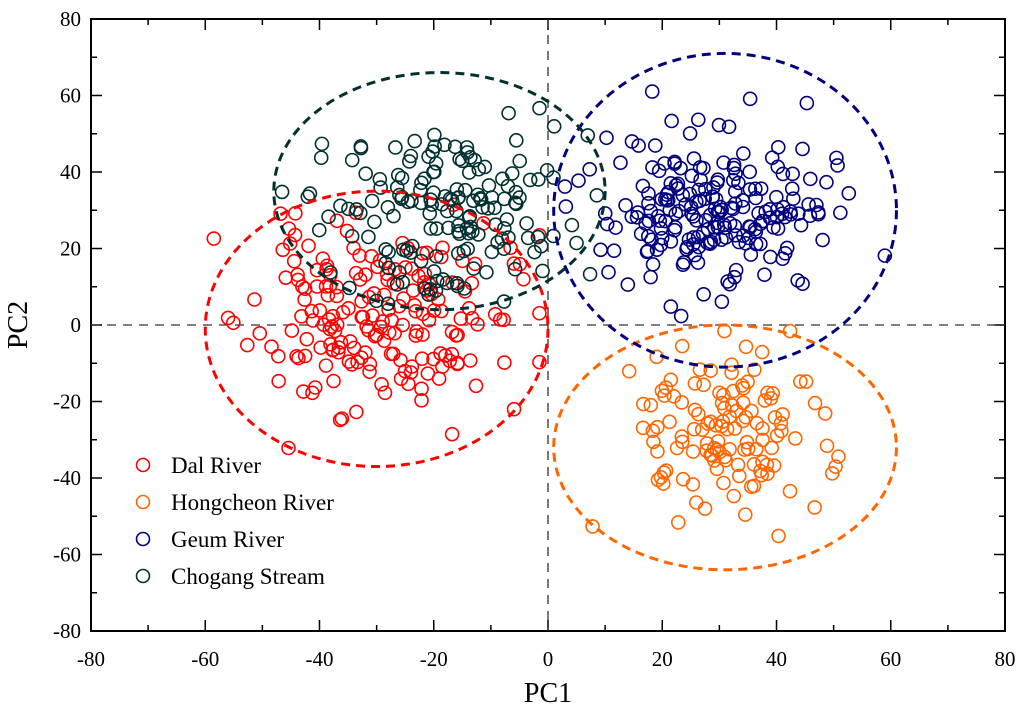  Describe the element at coordinates (67, 555) in the screenshot. I see `y-tick-label: -60` at that location.